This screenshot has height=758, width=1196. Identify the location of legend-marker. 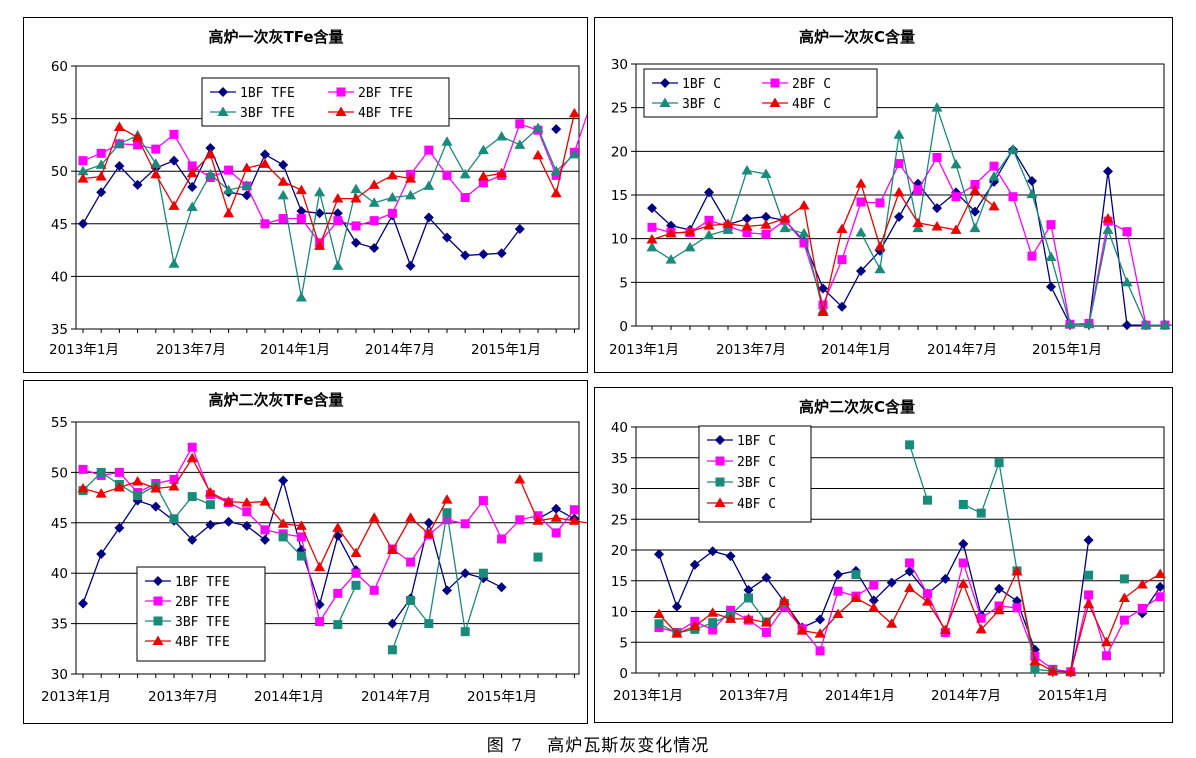
(223, 111).